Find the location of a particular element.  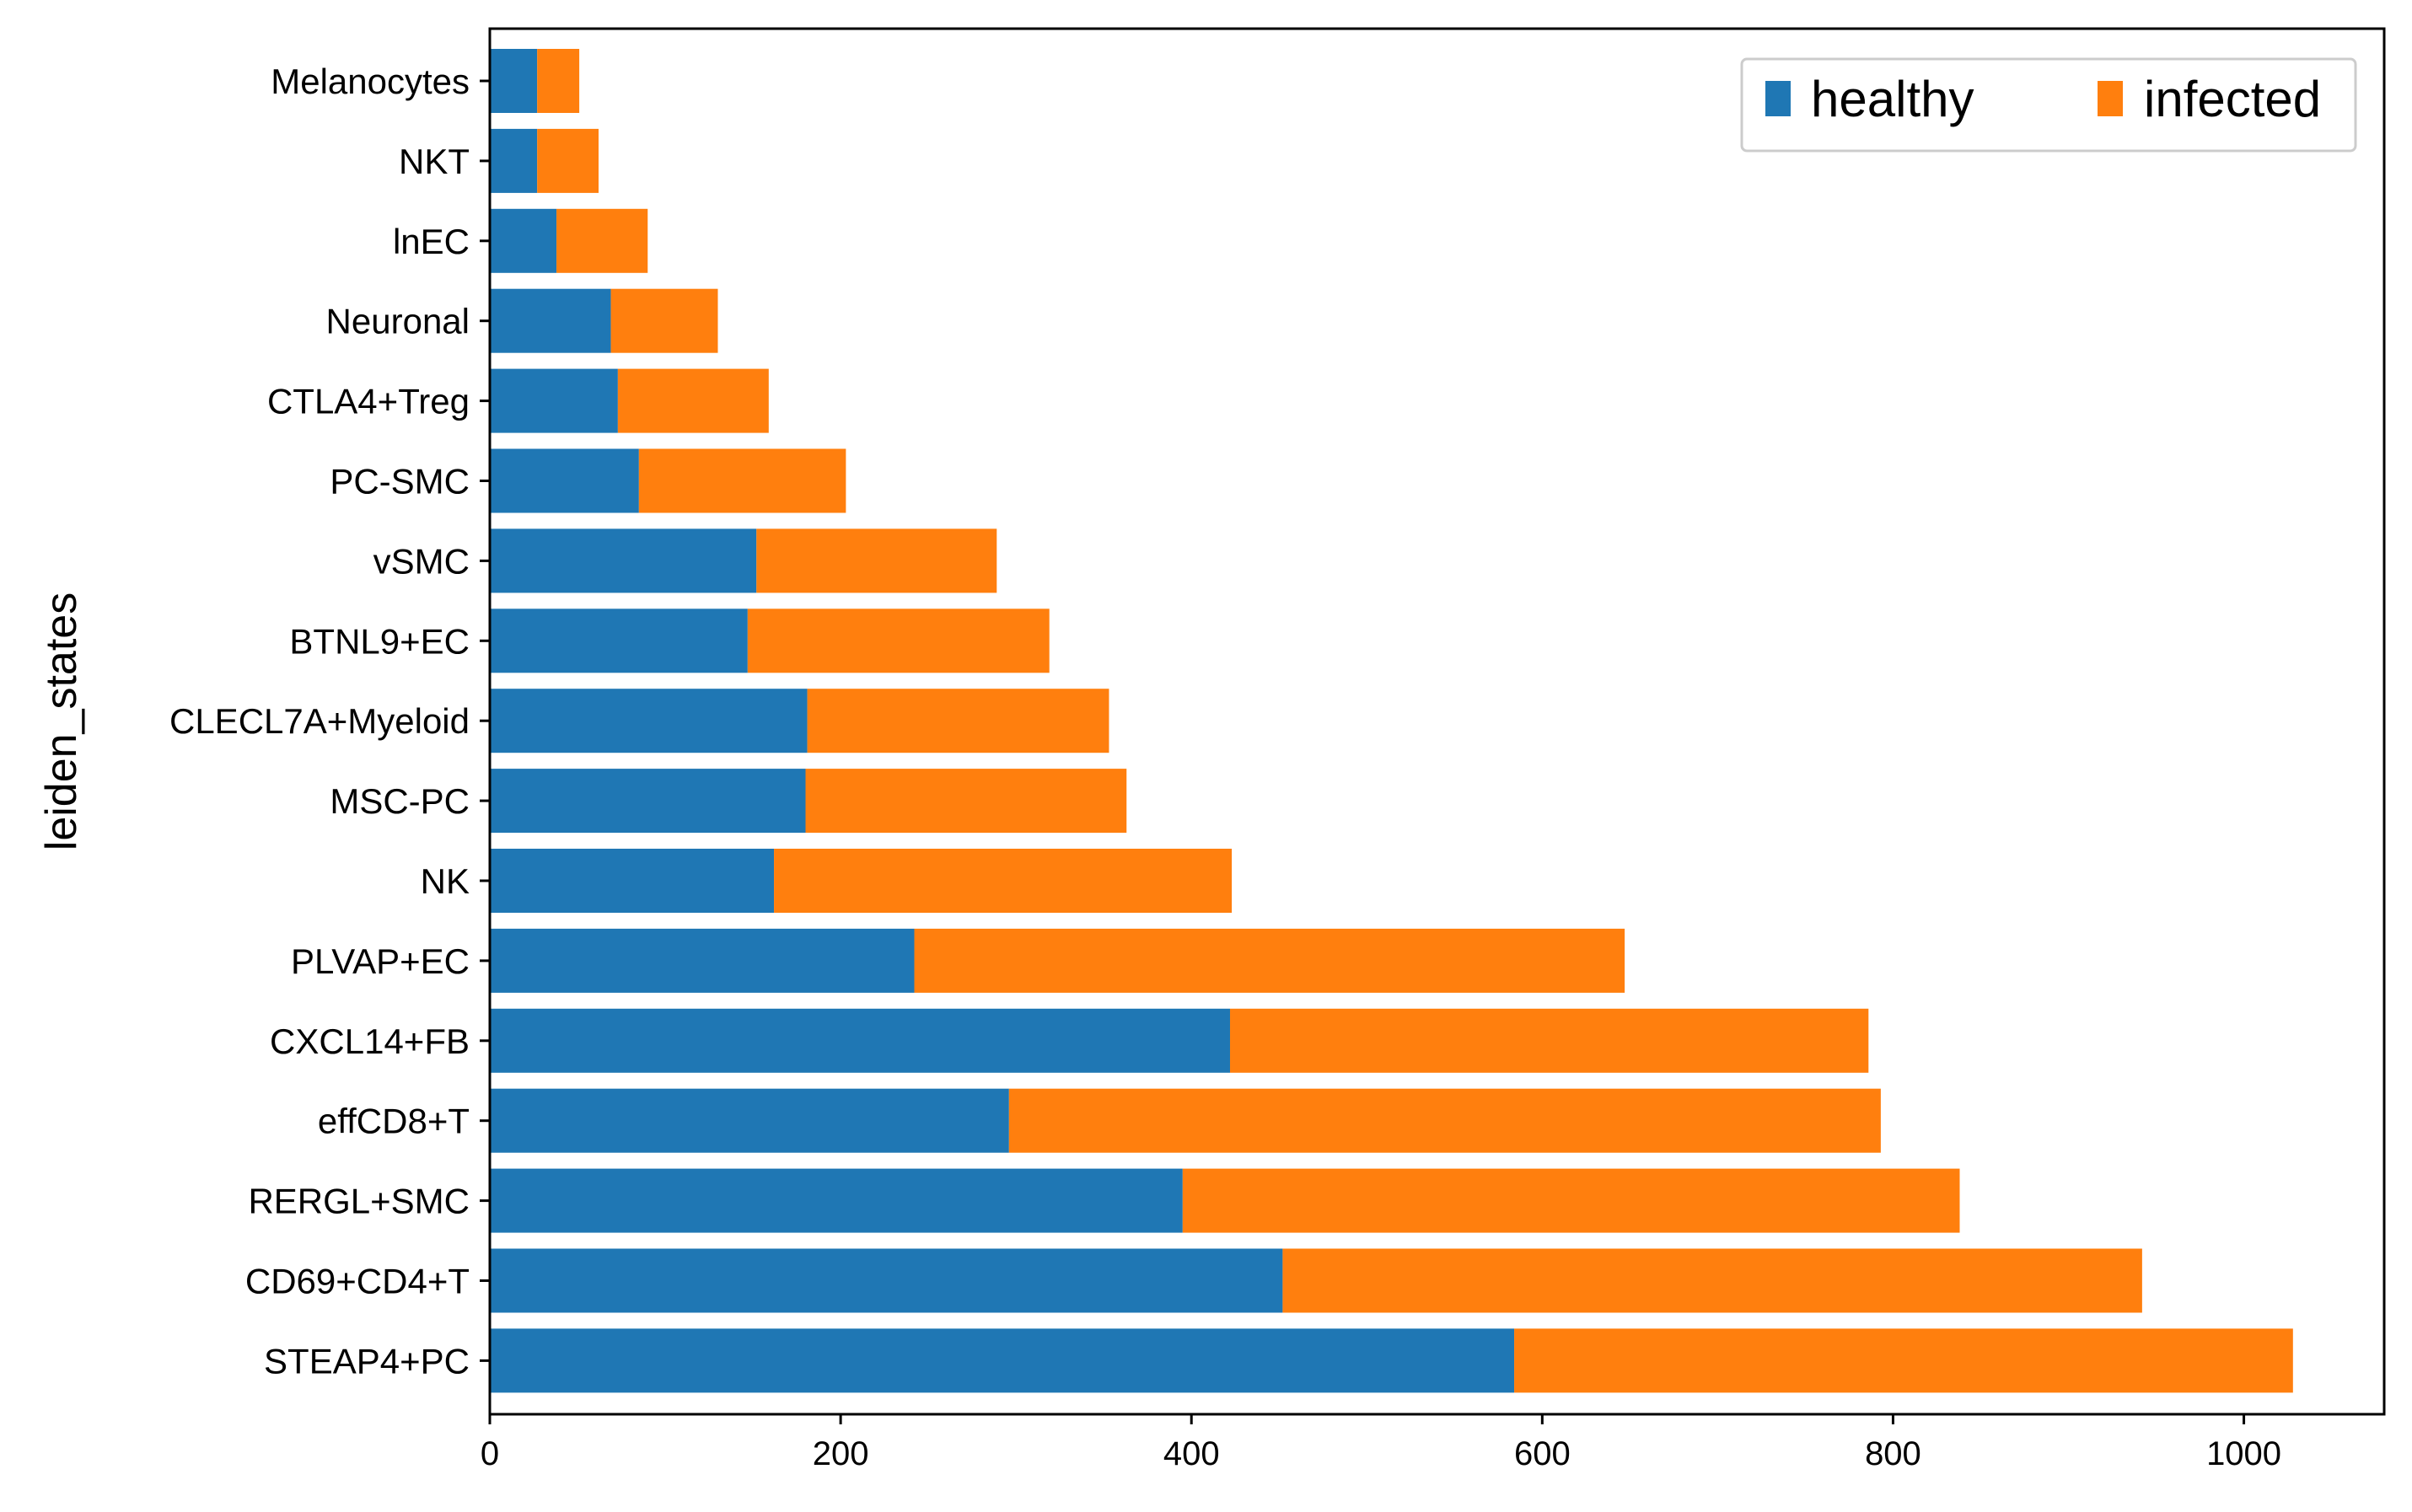

legend-swatch-healthy is located at coordinates (1778, 98).